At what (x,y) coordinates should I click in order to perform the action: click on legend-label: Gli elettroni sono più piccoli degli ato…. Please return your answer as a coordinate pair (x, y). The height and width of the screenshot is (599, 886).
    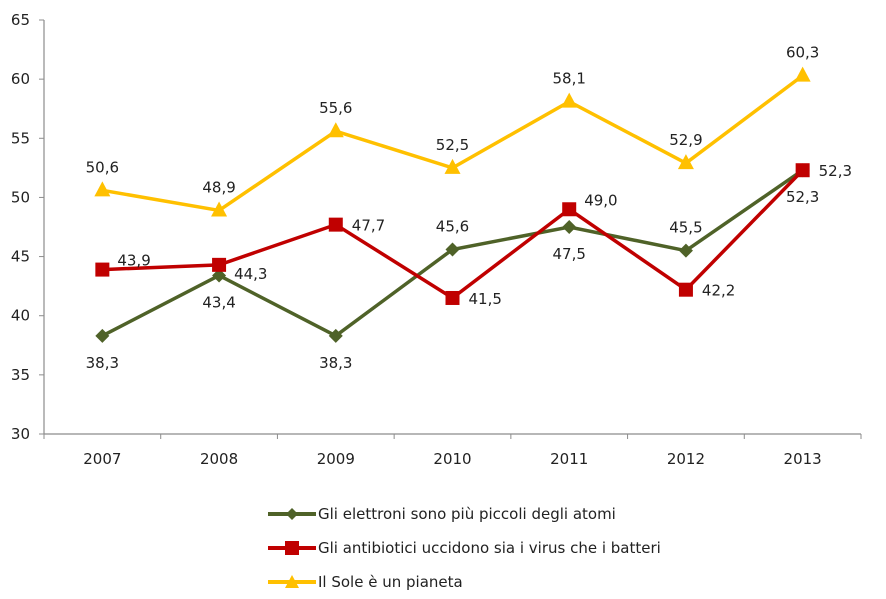
    Looking at the image, I should click on (467, 514).